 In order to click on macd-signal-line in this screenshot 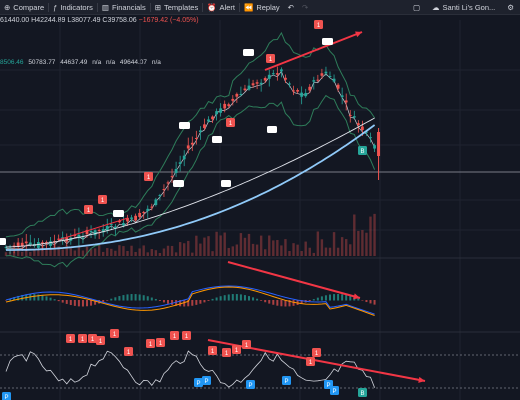, I will do `click(190, 301)`.